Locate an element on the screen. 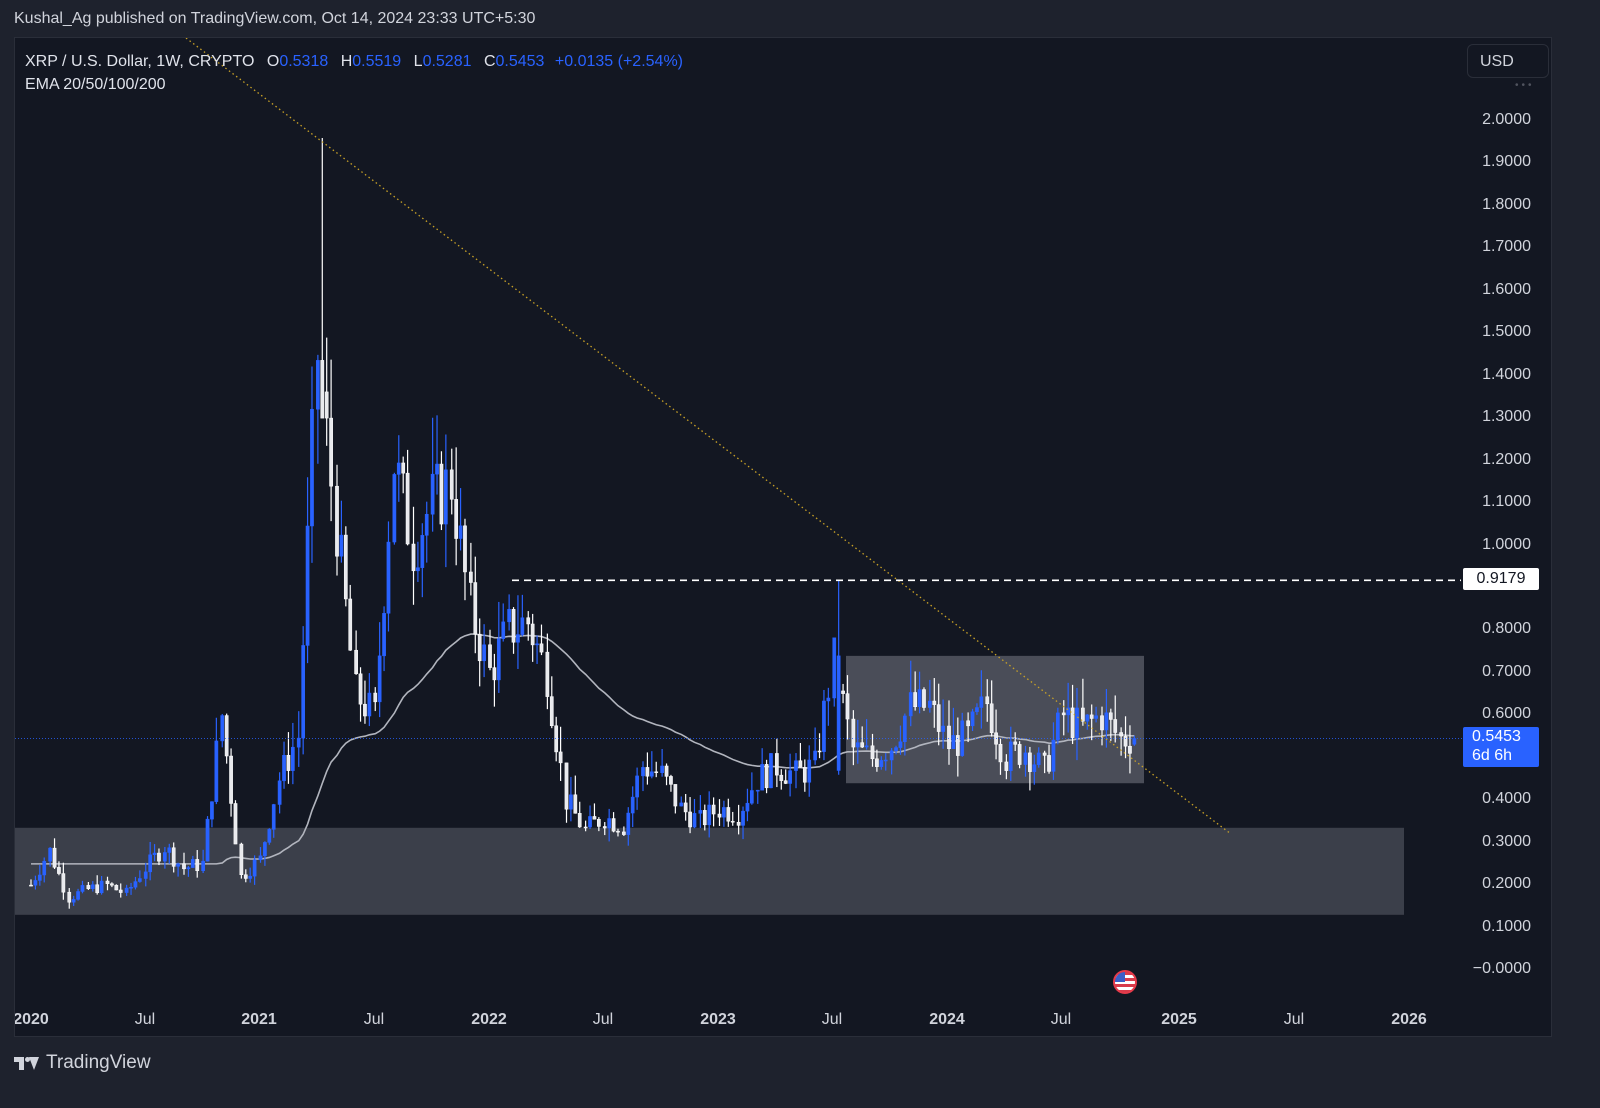  indicator-row: EMA 20/50/100/200 is located at coordinates (95, 84).